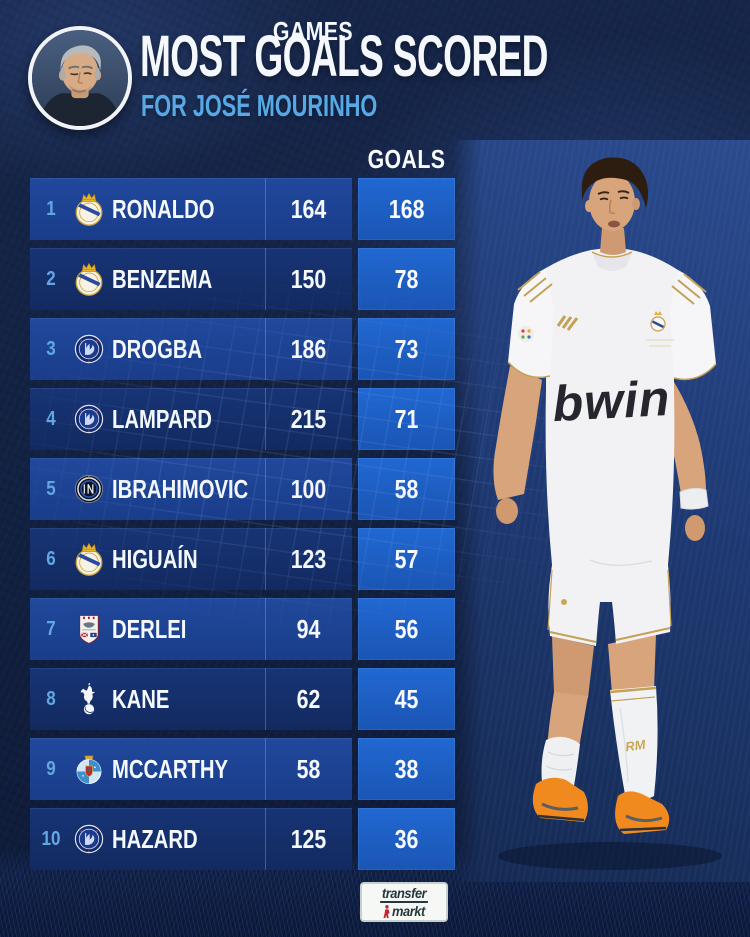  I want to click on goals-value: 36, so click(406, 838).